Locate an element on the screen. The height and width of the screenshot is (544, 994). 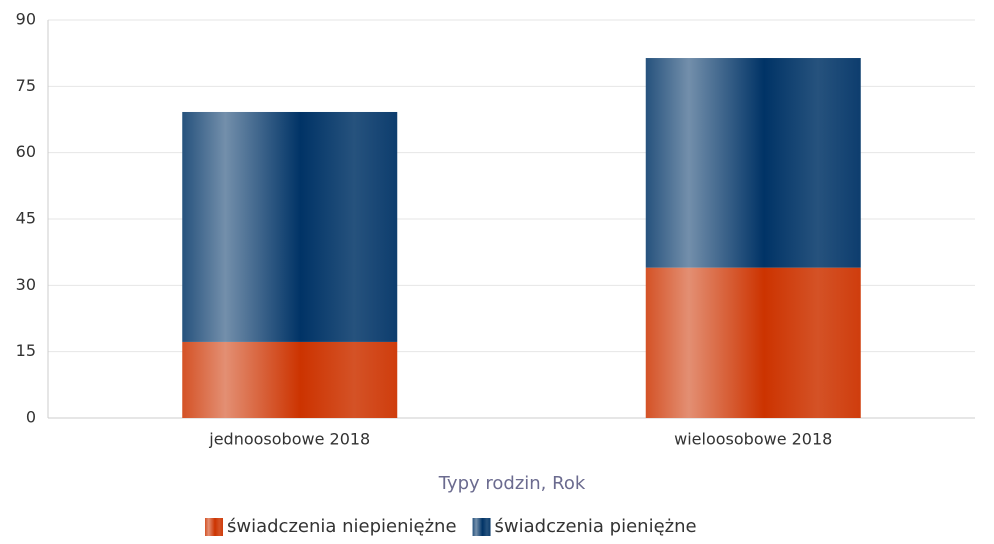
y-tick-label: 0 is located at coordinates (31, 417).